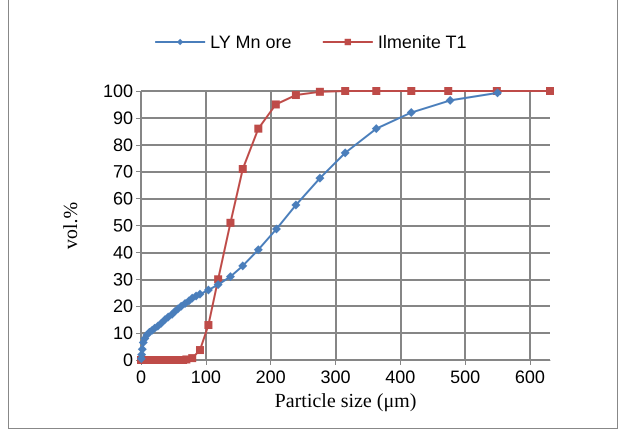  I want to click on x-tick-label: 200, so click(271, 377).